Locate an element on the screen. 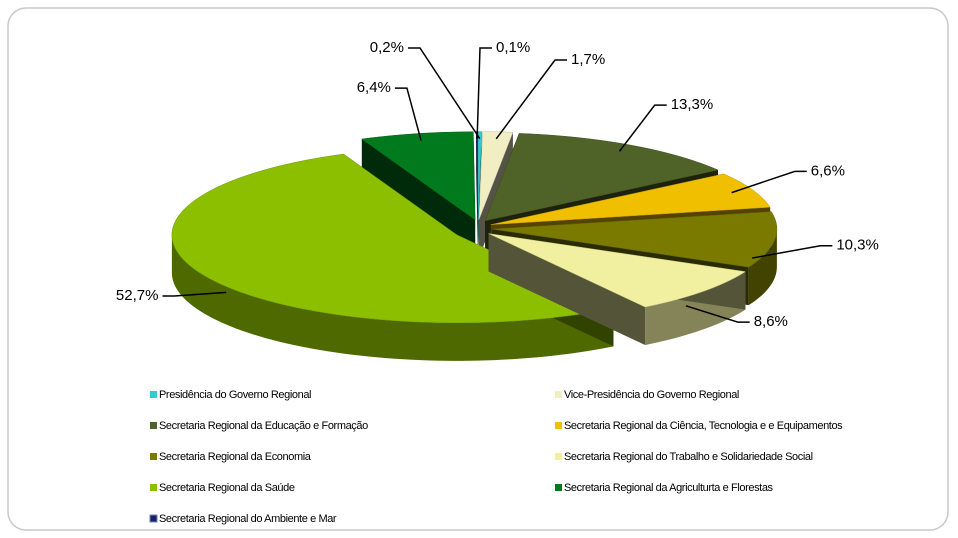 The height and width of the screenshot is (538, 958). slice is located at coordinates (617, 289).